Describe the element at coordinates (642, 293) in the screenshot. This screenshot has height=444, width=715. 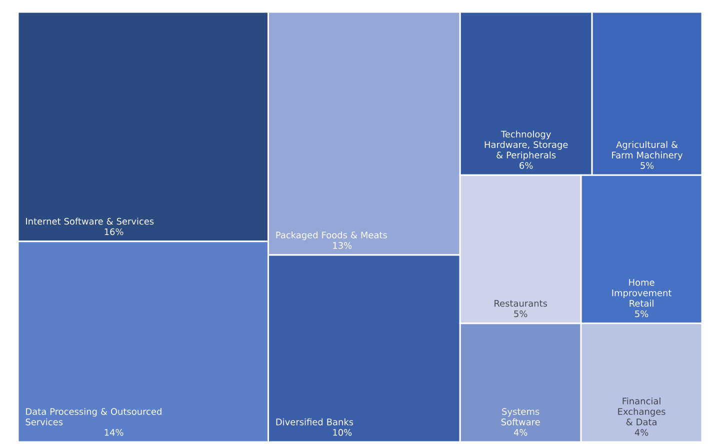
I see `category-label: Home Improvement Retail` at that location.